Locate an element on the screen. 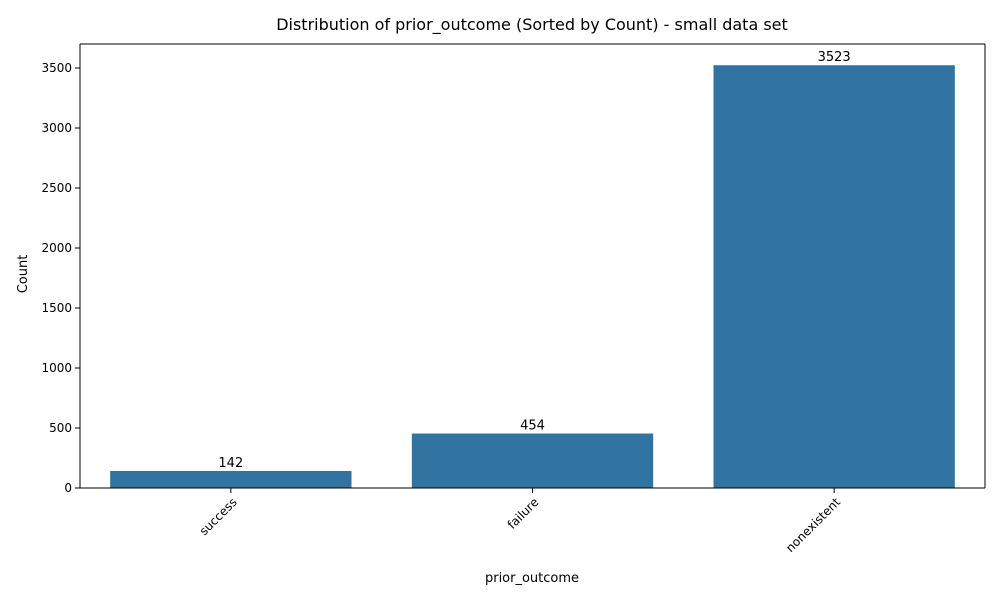 The width and height of the screenshot is (1000, 600). x-tick-label-failure: failure is located at coordinates (523, 513).